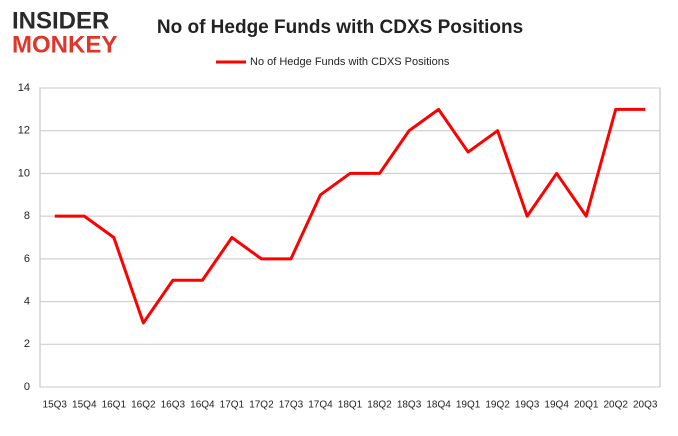  What do you see at coordinates (645, 405) in the screenshot?
I see `x-tick-label: 20Q3` at bounding box center [645, 405].